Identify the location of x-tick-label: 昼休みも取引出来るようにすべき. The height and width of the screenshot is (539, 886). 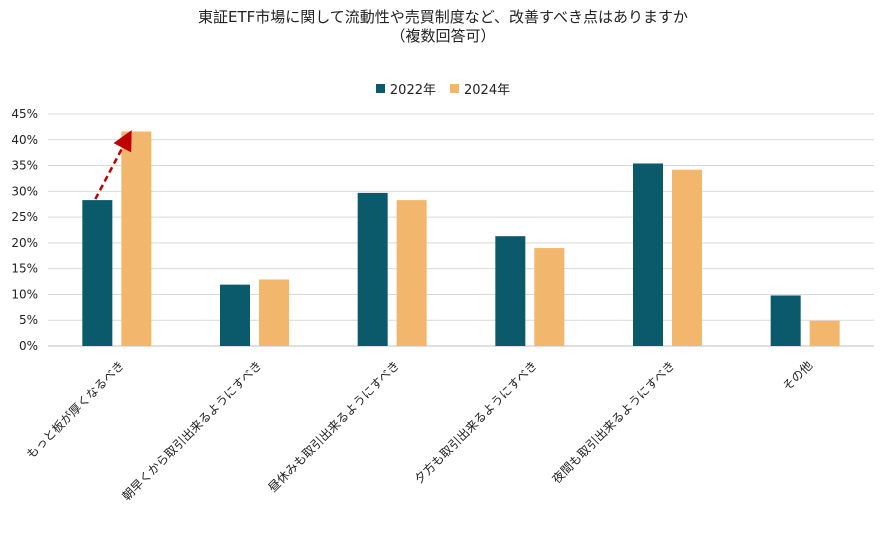
(334, 426).